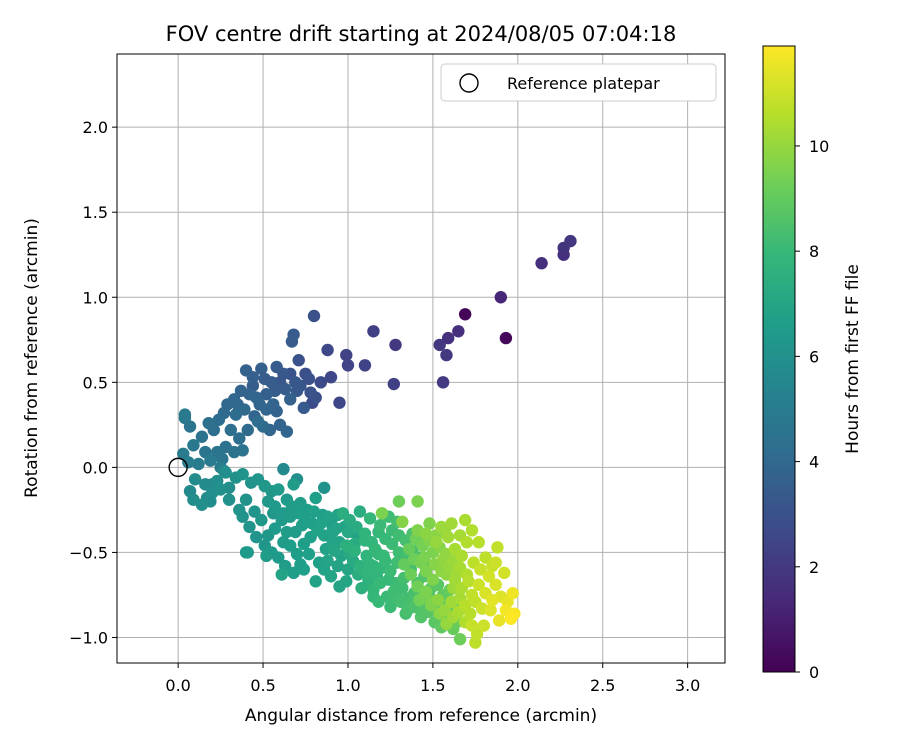  What do you see at coordinates (421, 716) in the screenshot?
I see `x-axis-label: Angular distance from reference (arcmin)` at bounding box center [421, 716].